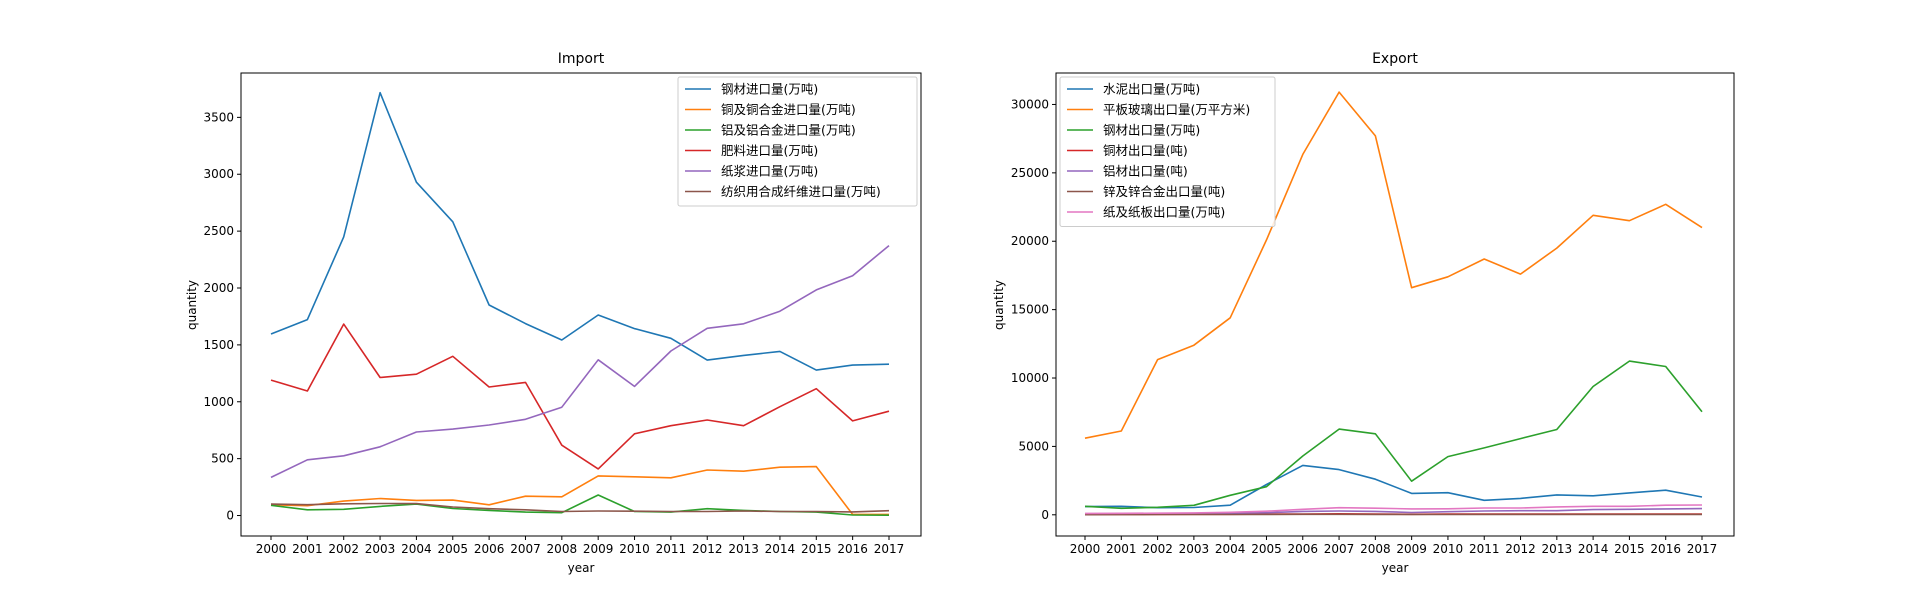  Describe the element at coordinates (307, 549) in the screenshot. I see `import-x-tick-label: 2001` at that location.